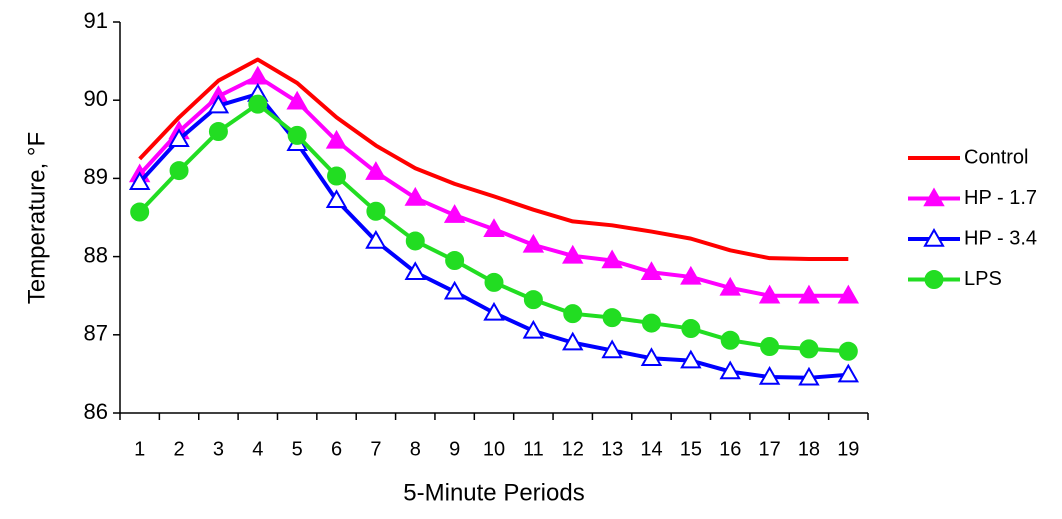 This screenshot has height=519, width=1062. Describe the element at coordinates (96, 333) in the screenshot. I see `y-tick-label: 87` at that location.